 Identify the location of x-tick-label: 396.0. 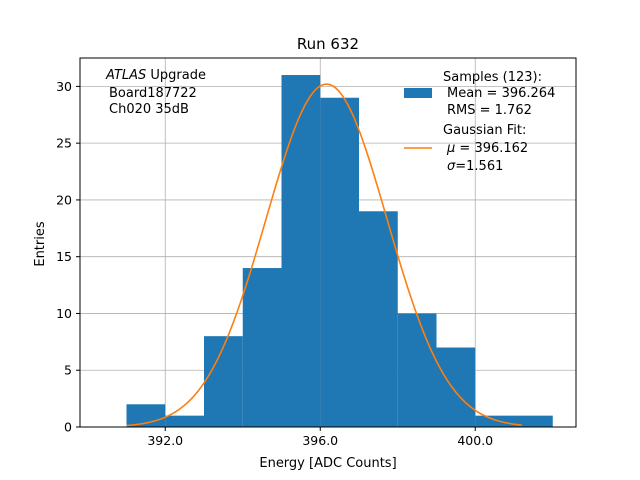
(320, 440).